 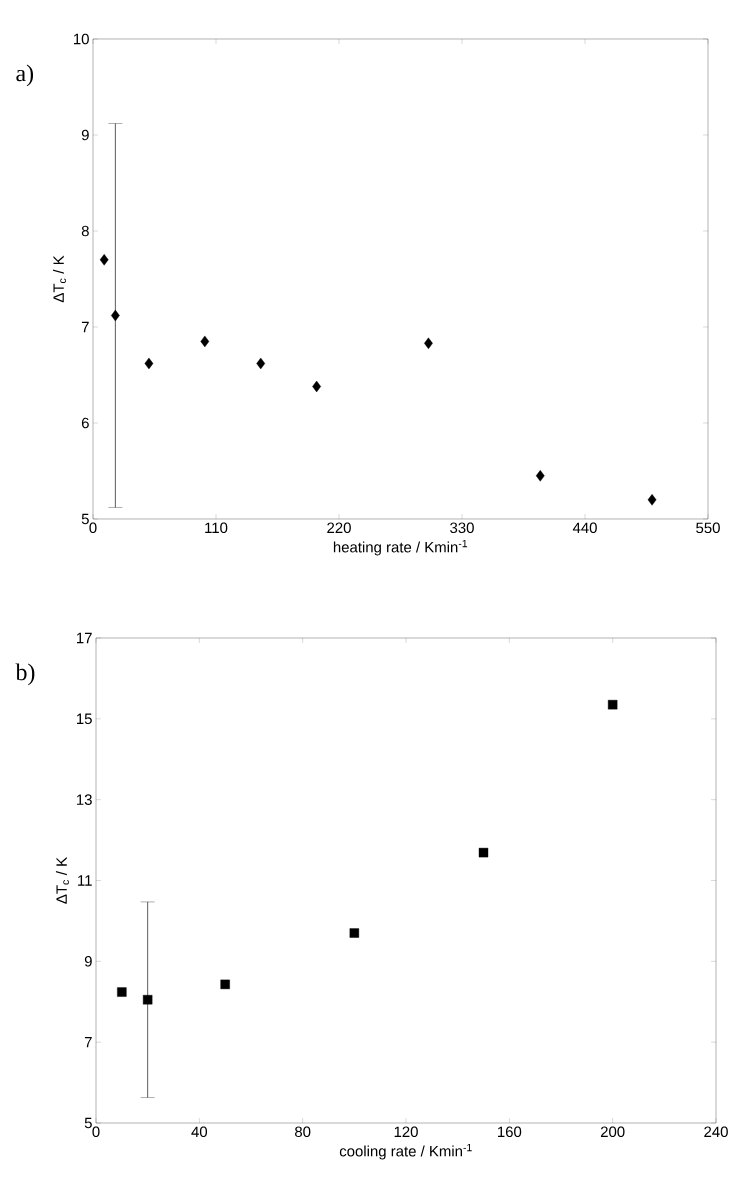 I want to click on x-tick-label: 80, so click(x=303, y=1132).